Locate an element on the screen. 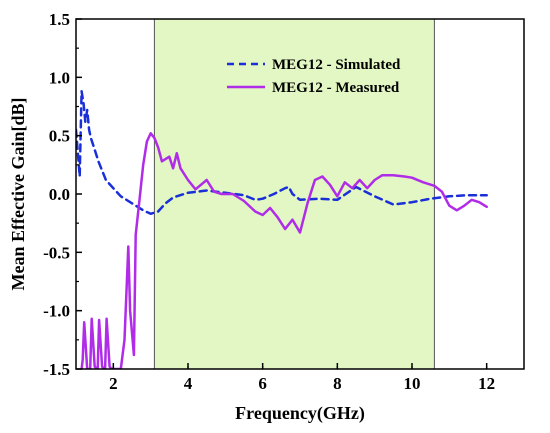 This screenshot has height=433, width=550. x-tick-label: 10 is located at coordinates (412, 383).